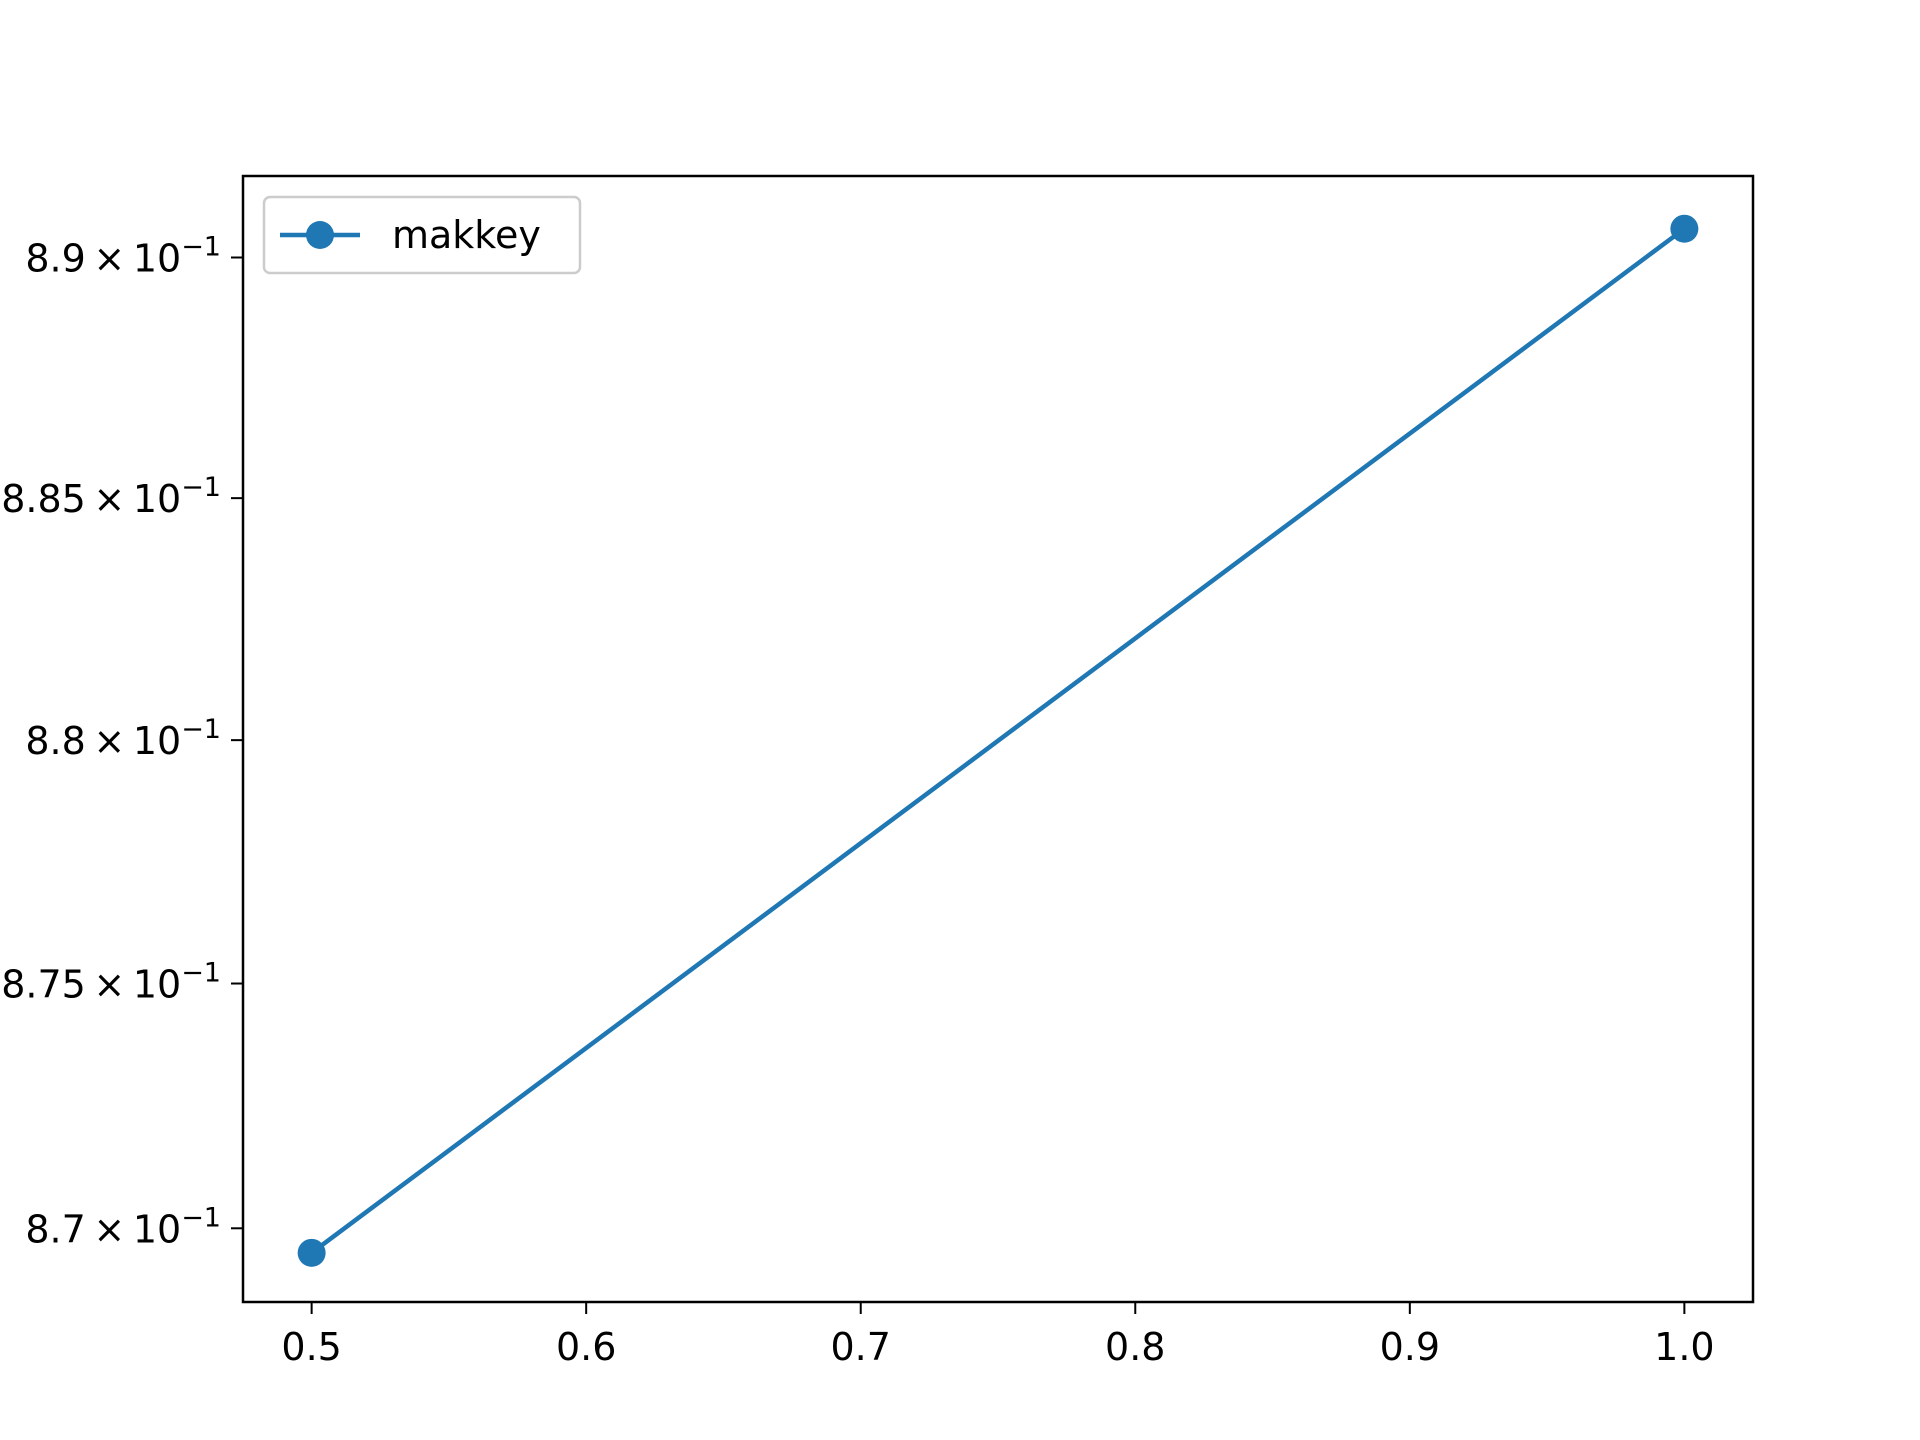 The width and height of the screenshot is (1920, 1440). What do you see at coordinates (43, 499) in the screenshot?
I see `y-tick-mantissa: 8.85` at bounding box center [43, 499].